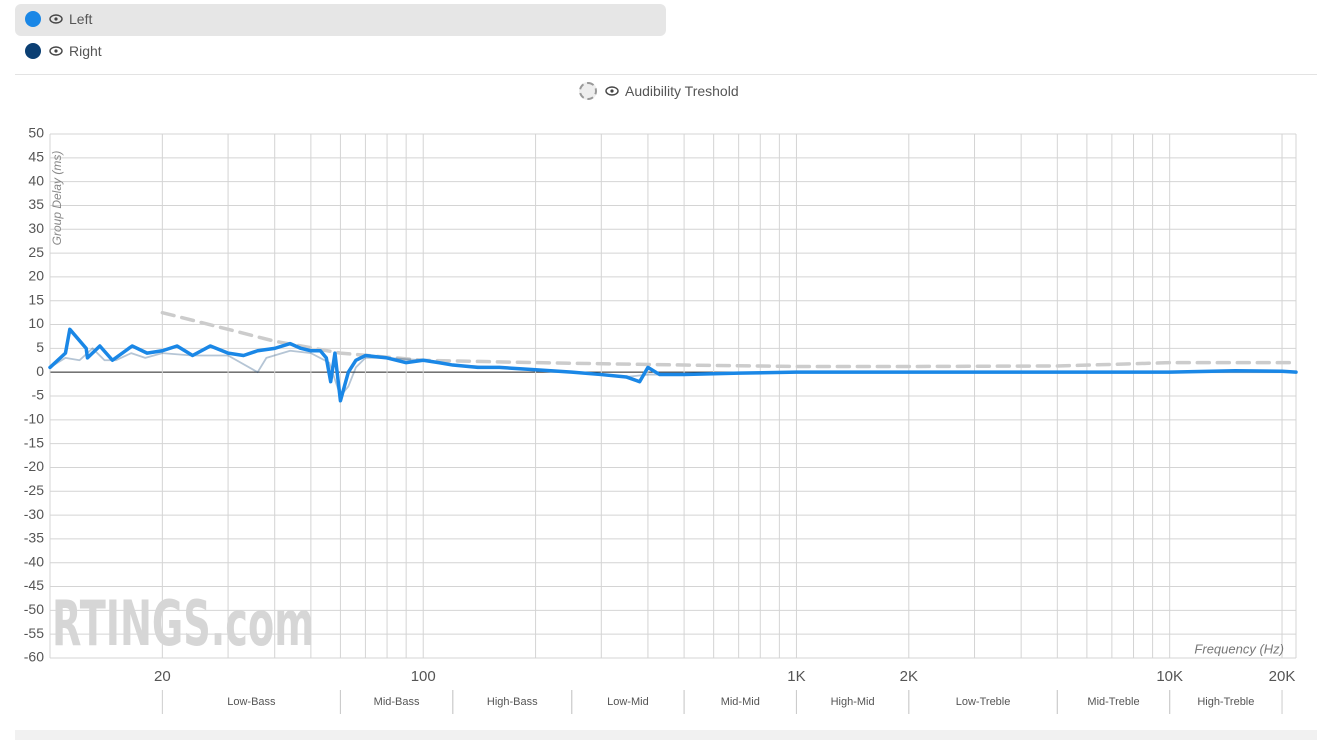 The image size is (1326, 740). What do you see at coordinates (38, 395) in the screenshot?
I see `y-tick-label: -5` at bounding box center [38, 395].